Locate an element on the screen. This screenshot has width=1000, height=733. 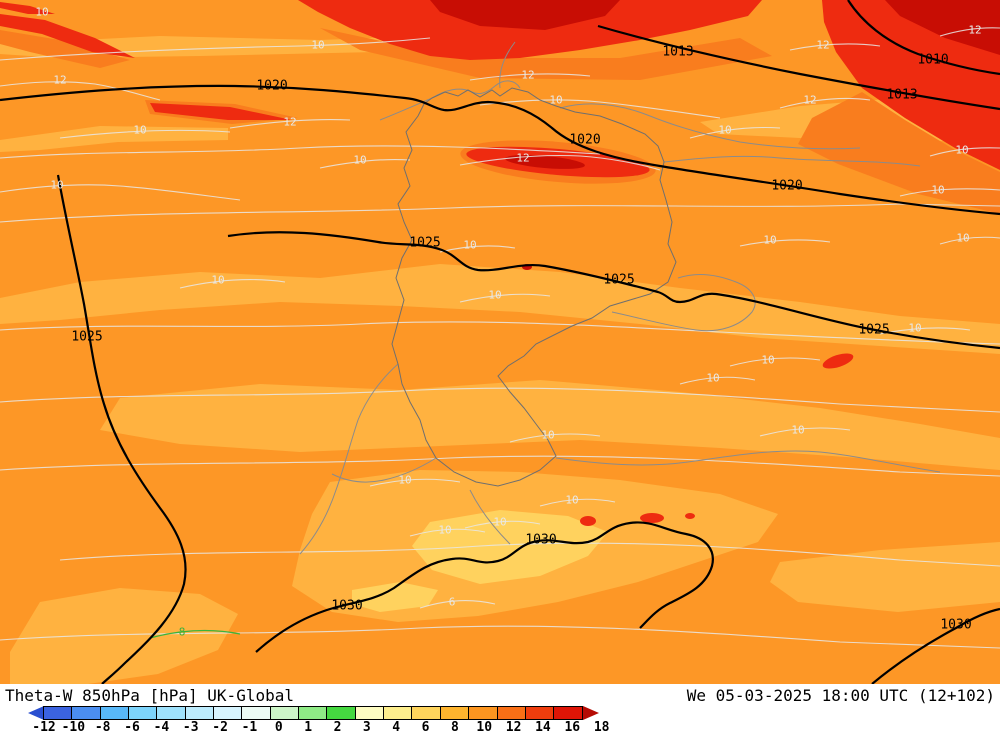
legend-tick-label: 14 is located at coordinates (543, 726).